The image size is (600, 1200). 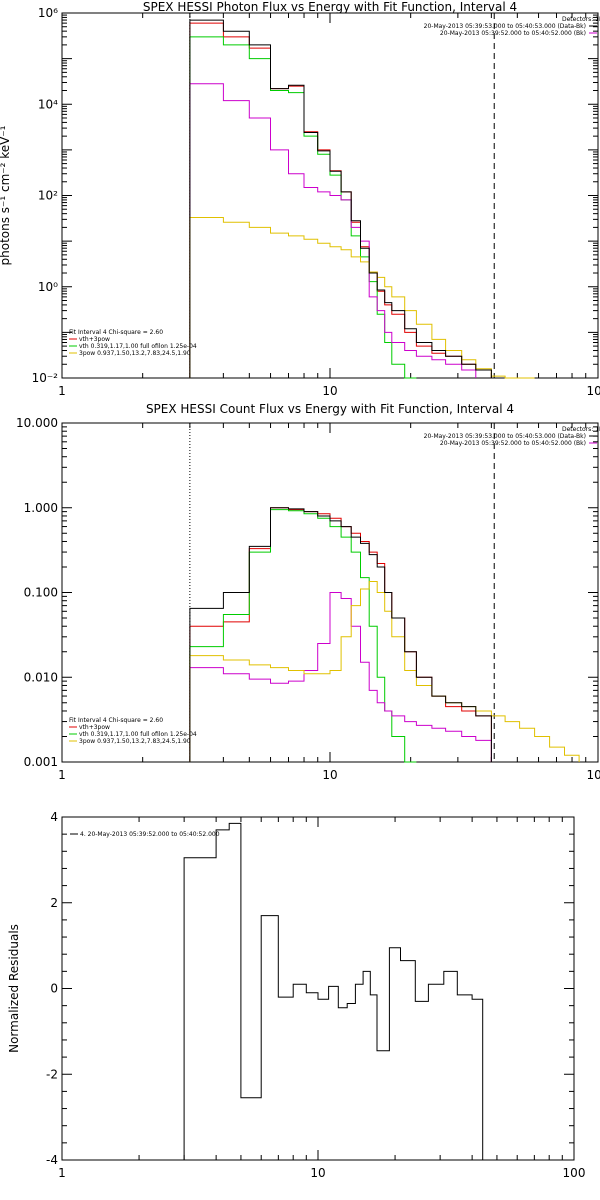 What do you see at coordinates (41, 762) in the screenshot?
I see `y-tick-label: 0.001` at bounding box center [41, 762].